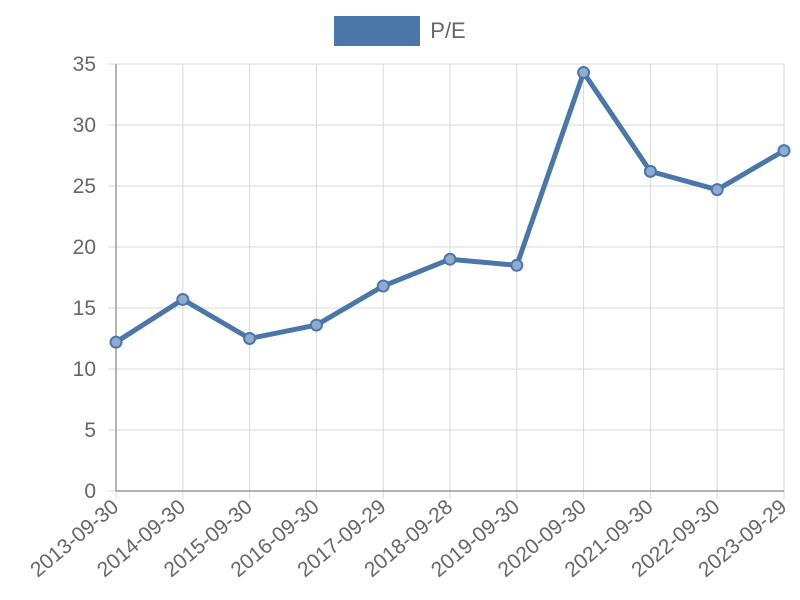 This screenshot has width=800, height=600. What do you see at coordinates (84, 125) in the screenshot?
I see `y-tick-label: 30` at bounding box center [84, 125].